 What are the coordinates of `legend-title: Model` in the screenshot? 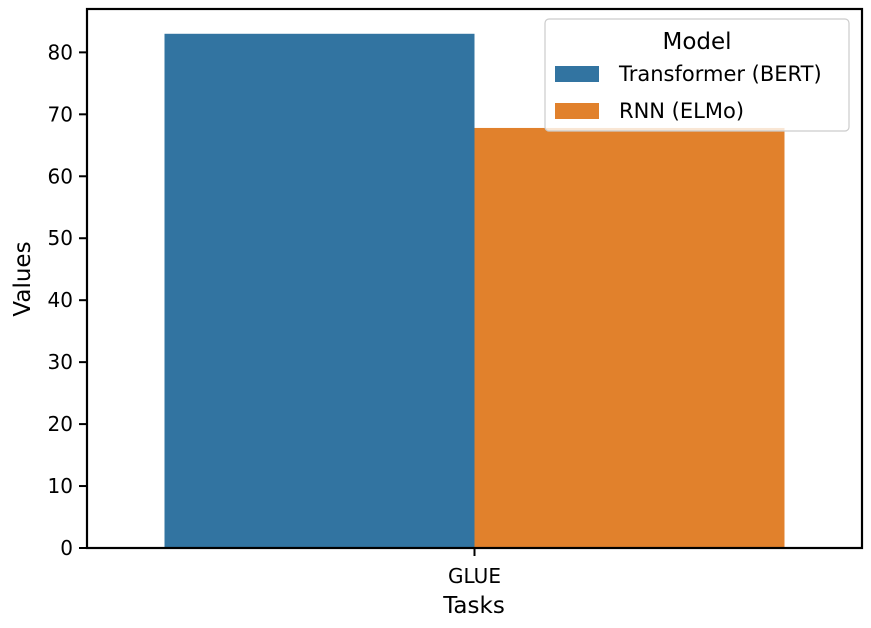 It's located at (696, 42).